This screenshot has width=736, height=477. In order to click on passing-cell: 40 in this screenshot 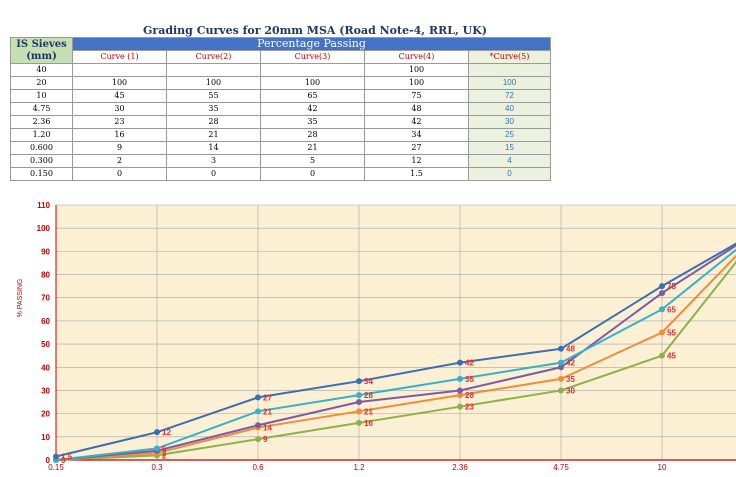, I will do `click(509, 109)`.